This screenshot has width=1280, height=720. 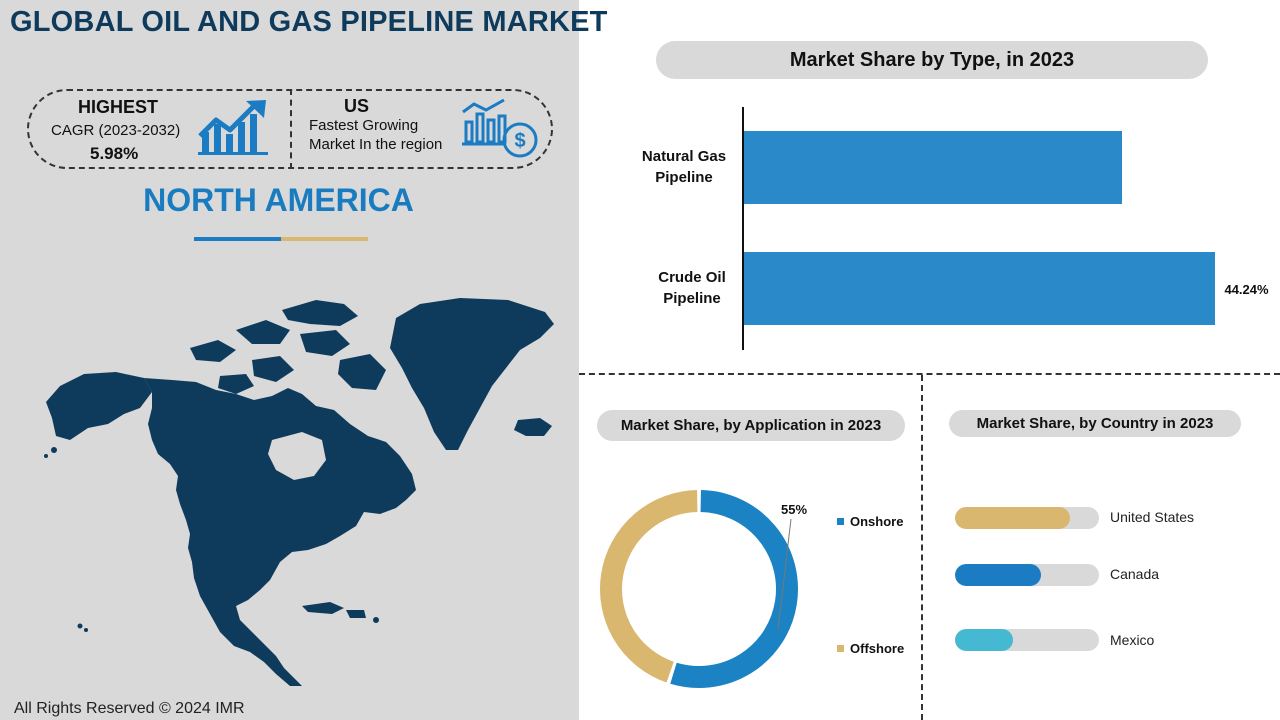 What do you see at coordinates (129, 708) in the screenshot?
I see `footer-copyright: All Rights Reserved © 2024 IMR` at bounding box center [129, 708].